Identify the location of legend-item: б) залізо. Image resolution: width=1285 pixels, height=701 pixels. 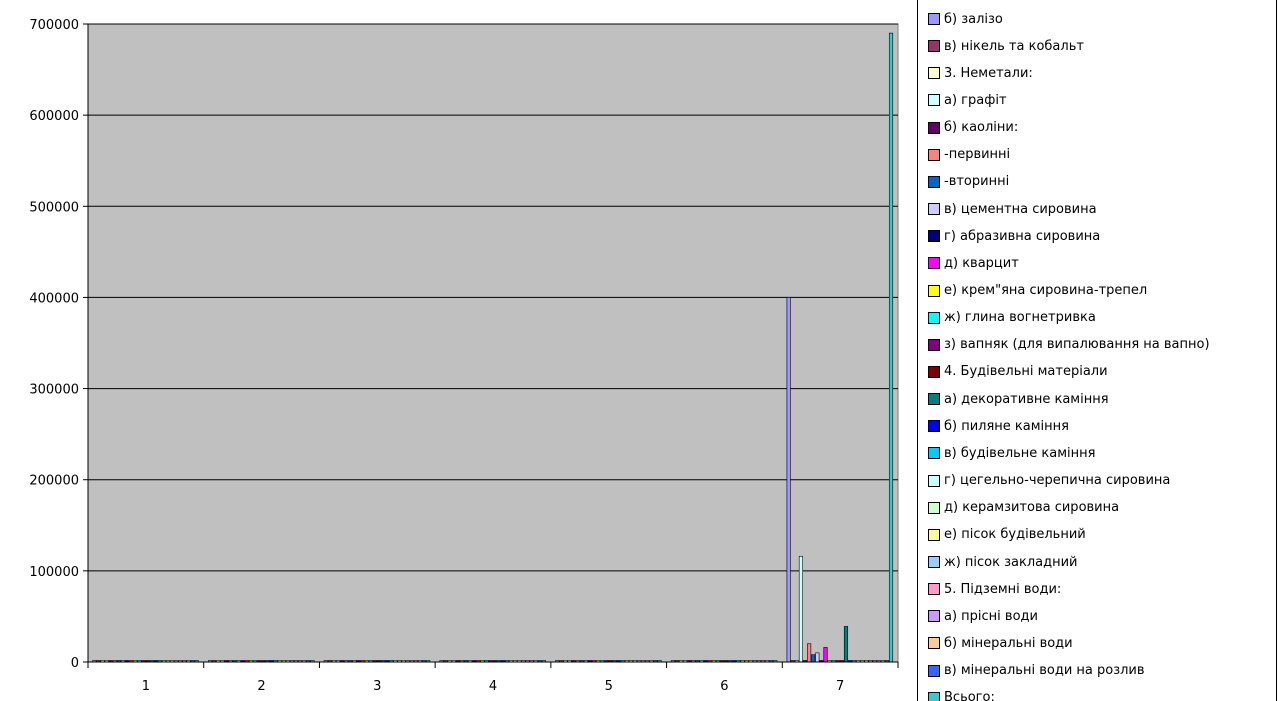
(965, 19).